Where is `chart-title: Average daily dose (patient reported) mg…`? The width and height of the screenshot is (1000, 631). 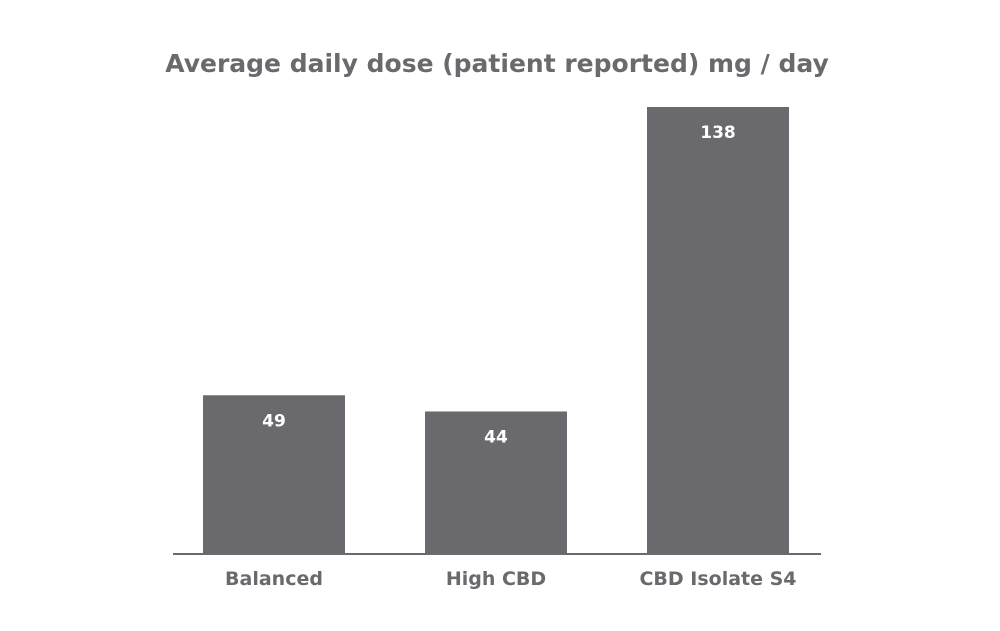
chart-title: Average daily dose (patient reported) mg… is located at coordinates (497, 63).